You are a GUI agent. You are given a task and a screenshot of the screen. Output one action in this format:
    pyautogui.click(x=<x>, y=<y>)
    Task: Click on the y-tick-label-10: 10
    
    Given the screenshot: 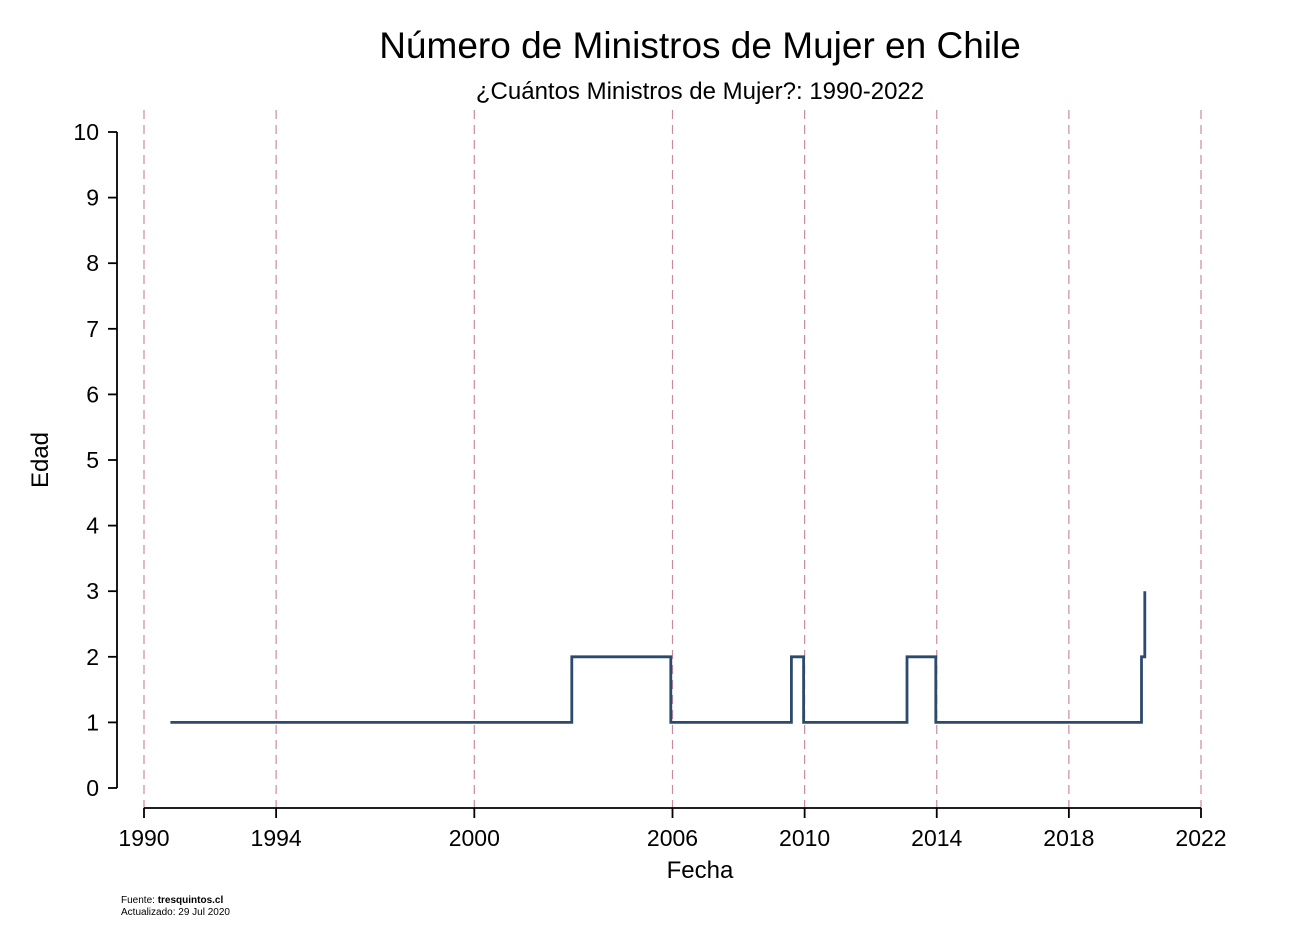 What is the action you would take?
    pyautogui.click(x=86, y=132)
    